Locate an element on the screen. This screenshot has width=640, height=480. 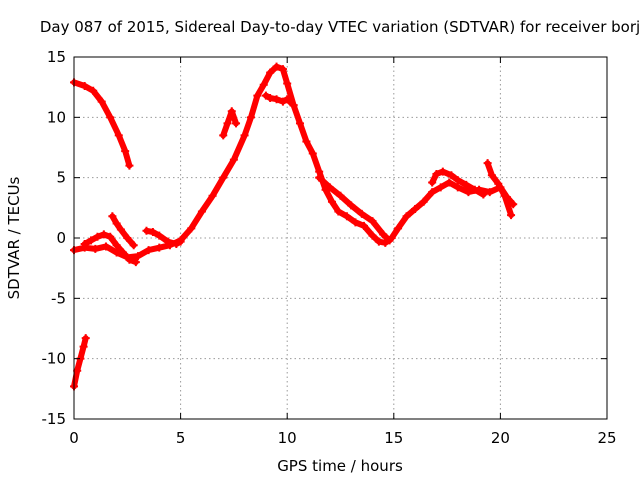
x-axis-label: GPS time / hours is located at coordinates (340, 466).